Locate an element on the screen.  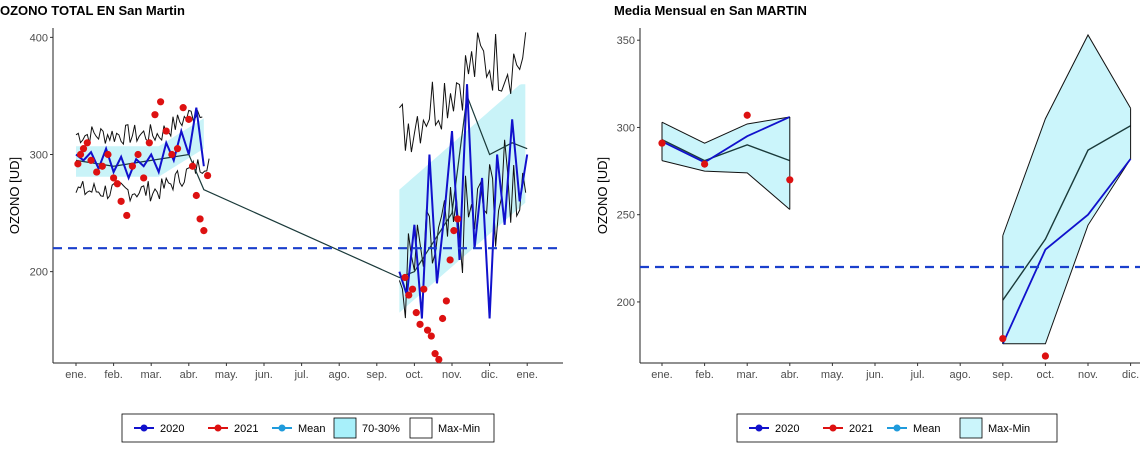
chart-title: Media Mensual en San MARTIN is located at coordinates (710, 10).